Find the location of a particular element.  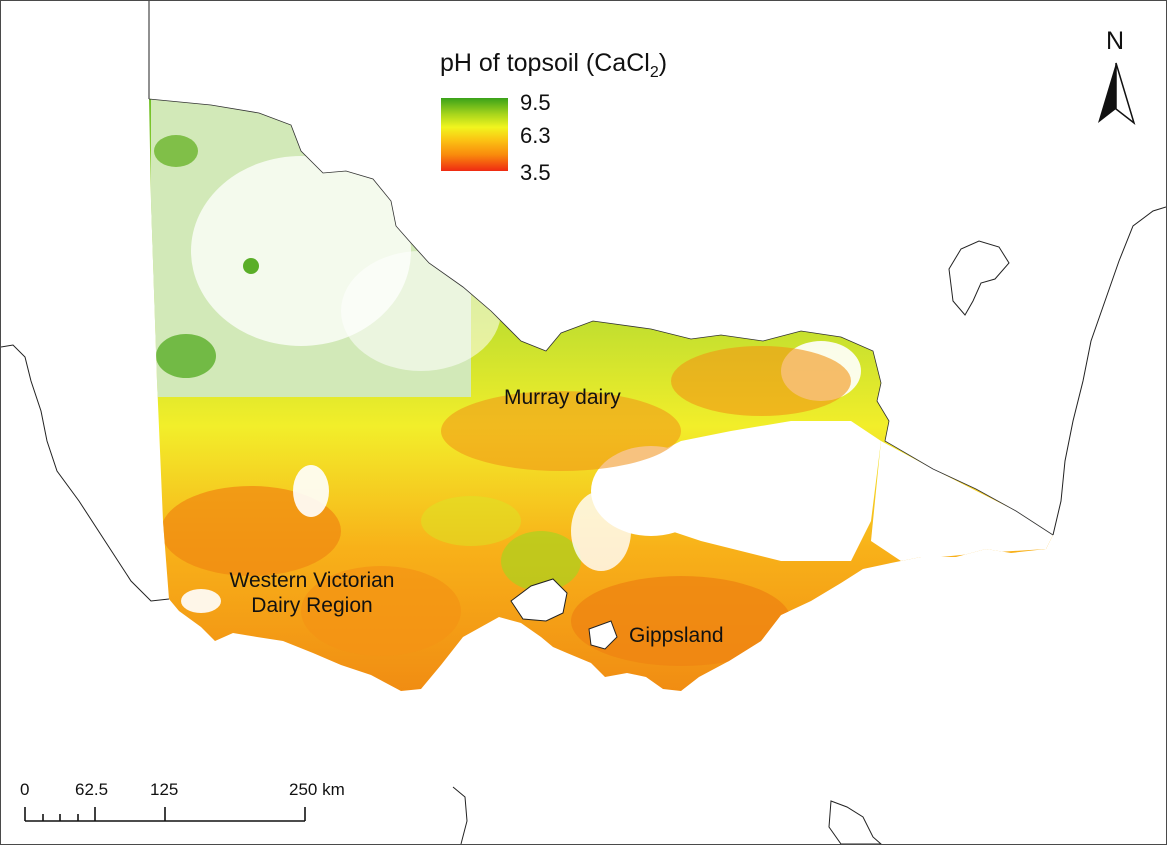

region-label-murray: Murray dairy is located at coordinates (562, 397).